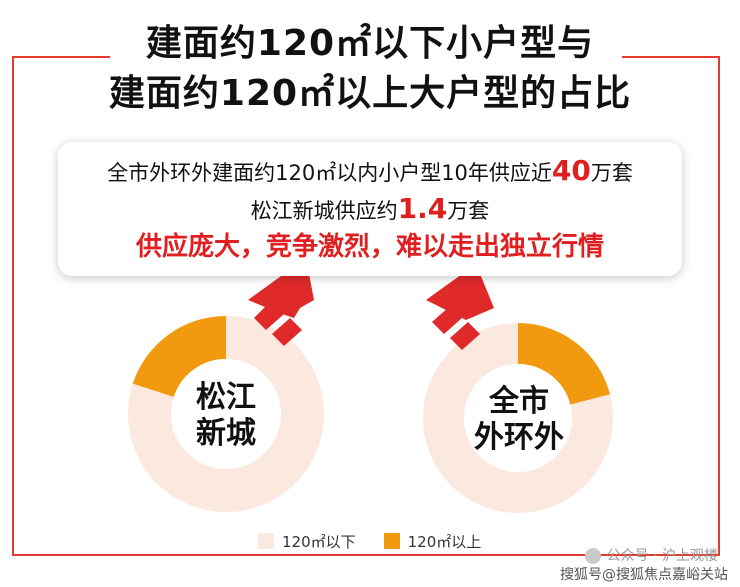 This screenshot has width=740, height=587. I want to click on wechat-icon, so click(592, 556).